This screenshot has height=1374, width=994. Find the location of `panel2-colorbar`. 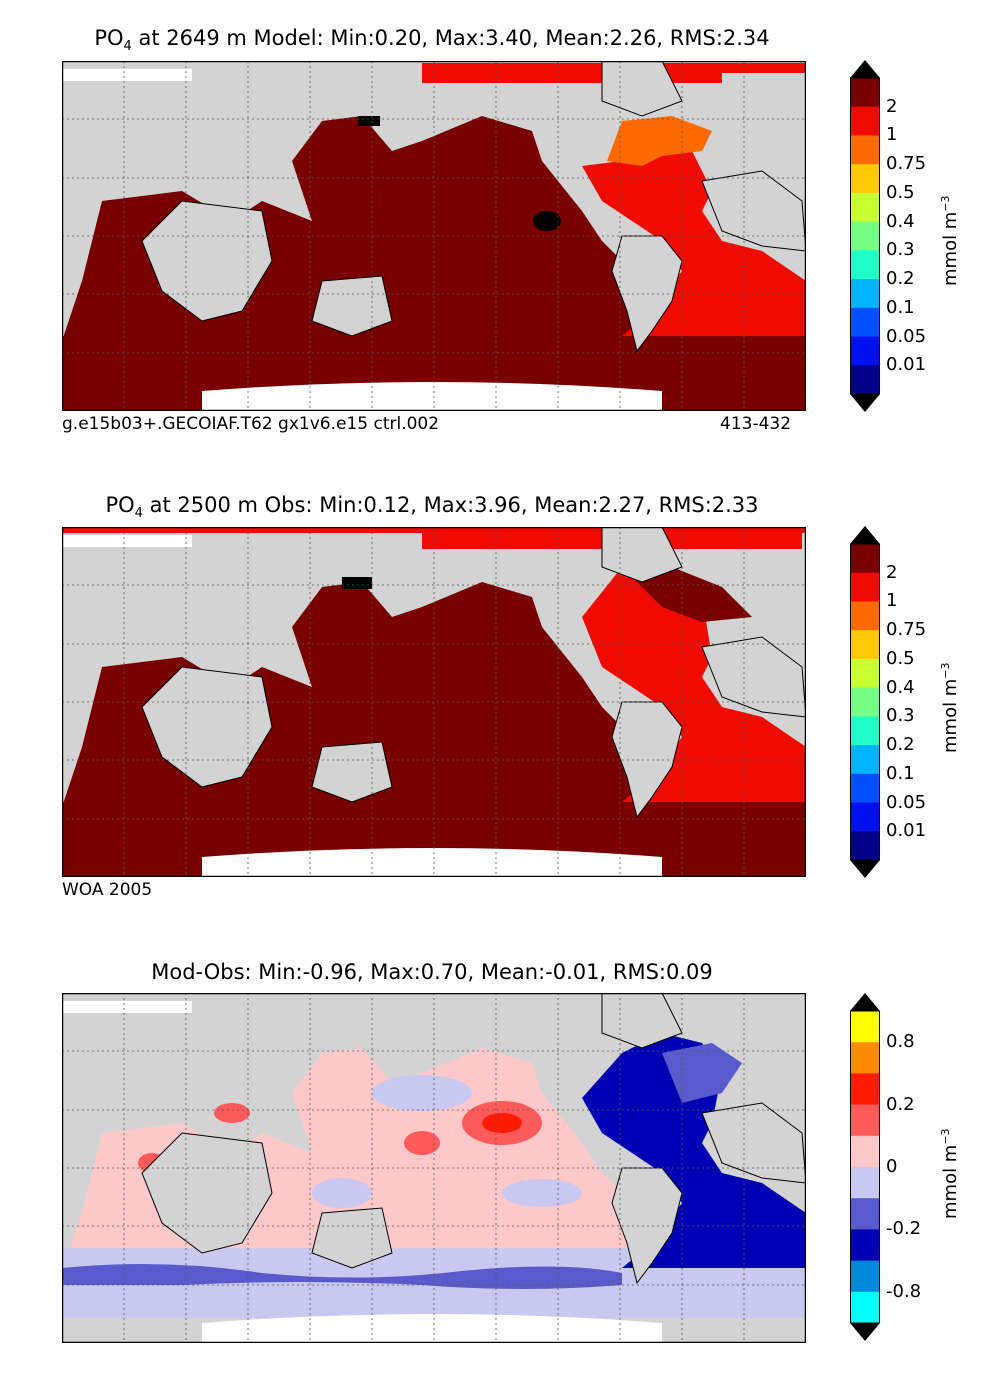

panel2-colorbar is located at coordinates (865, 702).